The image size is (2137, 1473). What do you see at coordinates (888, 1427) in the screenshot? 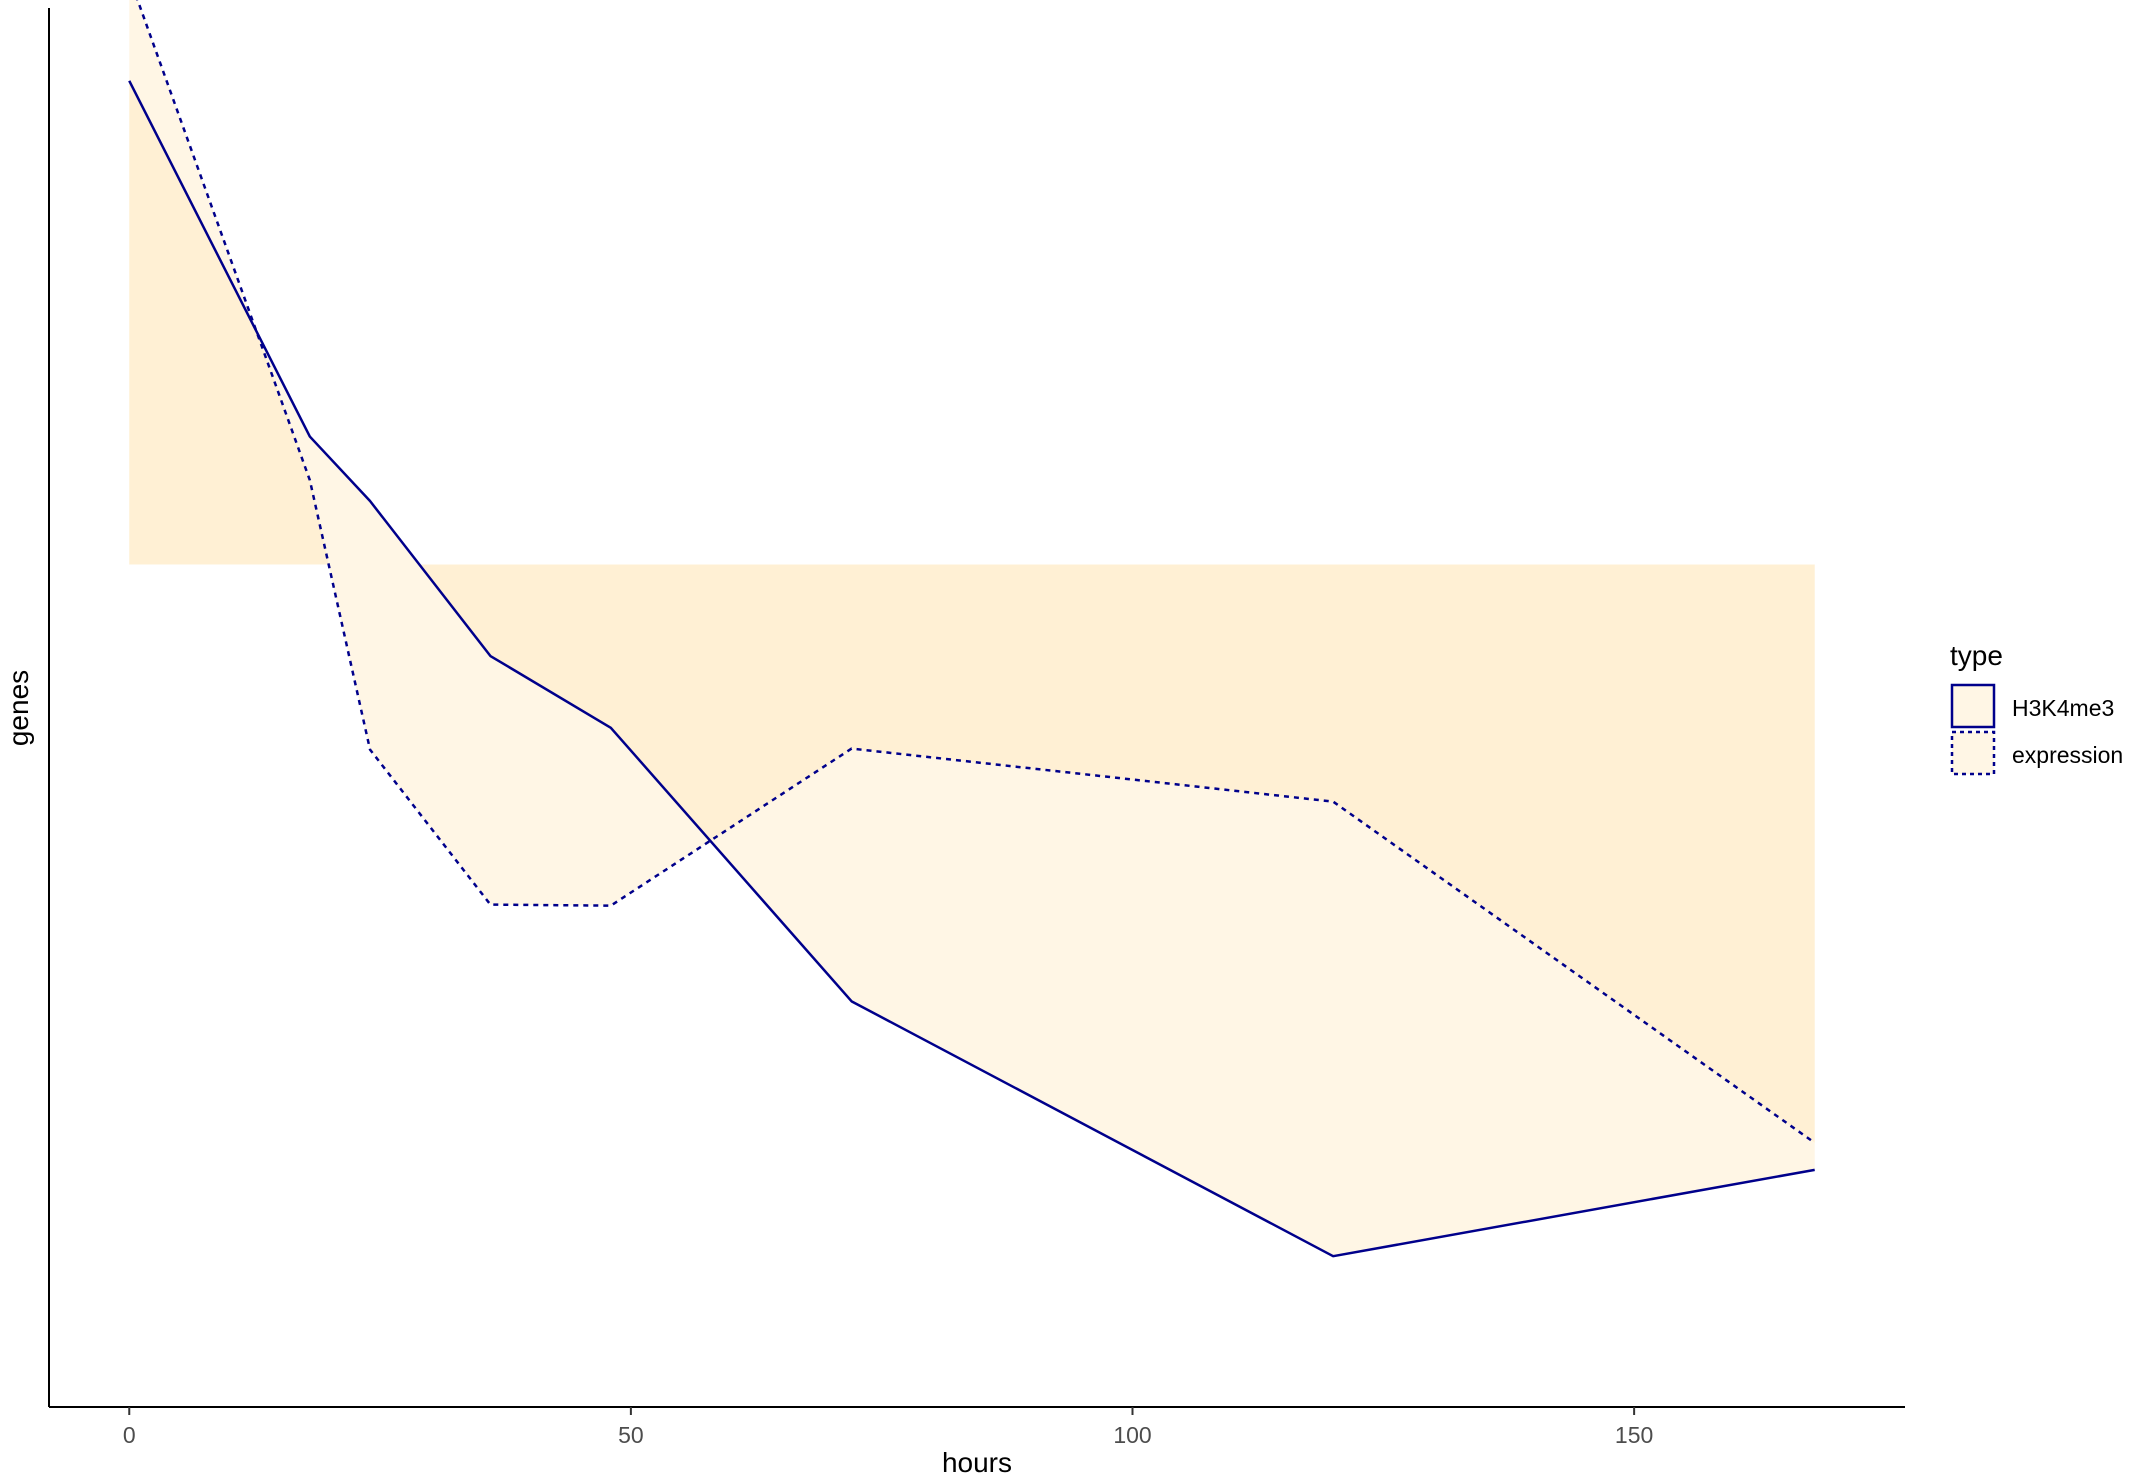
I see `x-ticks: 0 50 100 150` at bounding box center [888, 1427].